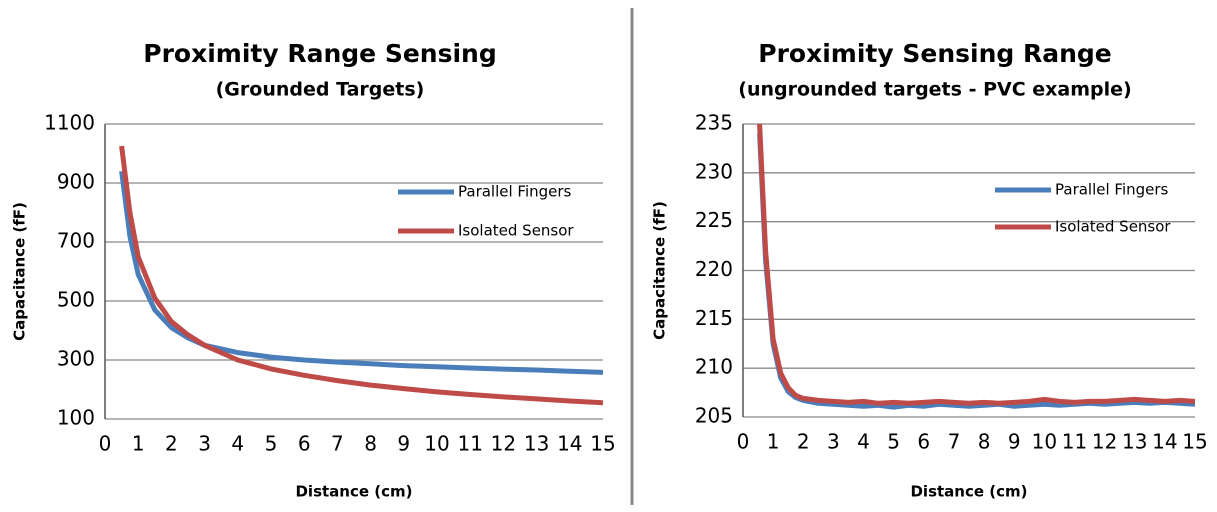 This screenshot has width=1217, height=512. I want to click on y-tick-label: 100, so click(76, 418).